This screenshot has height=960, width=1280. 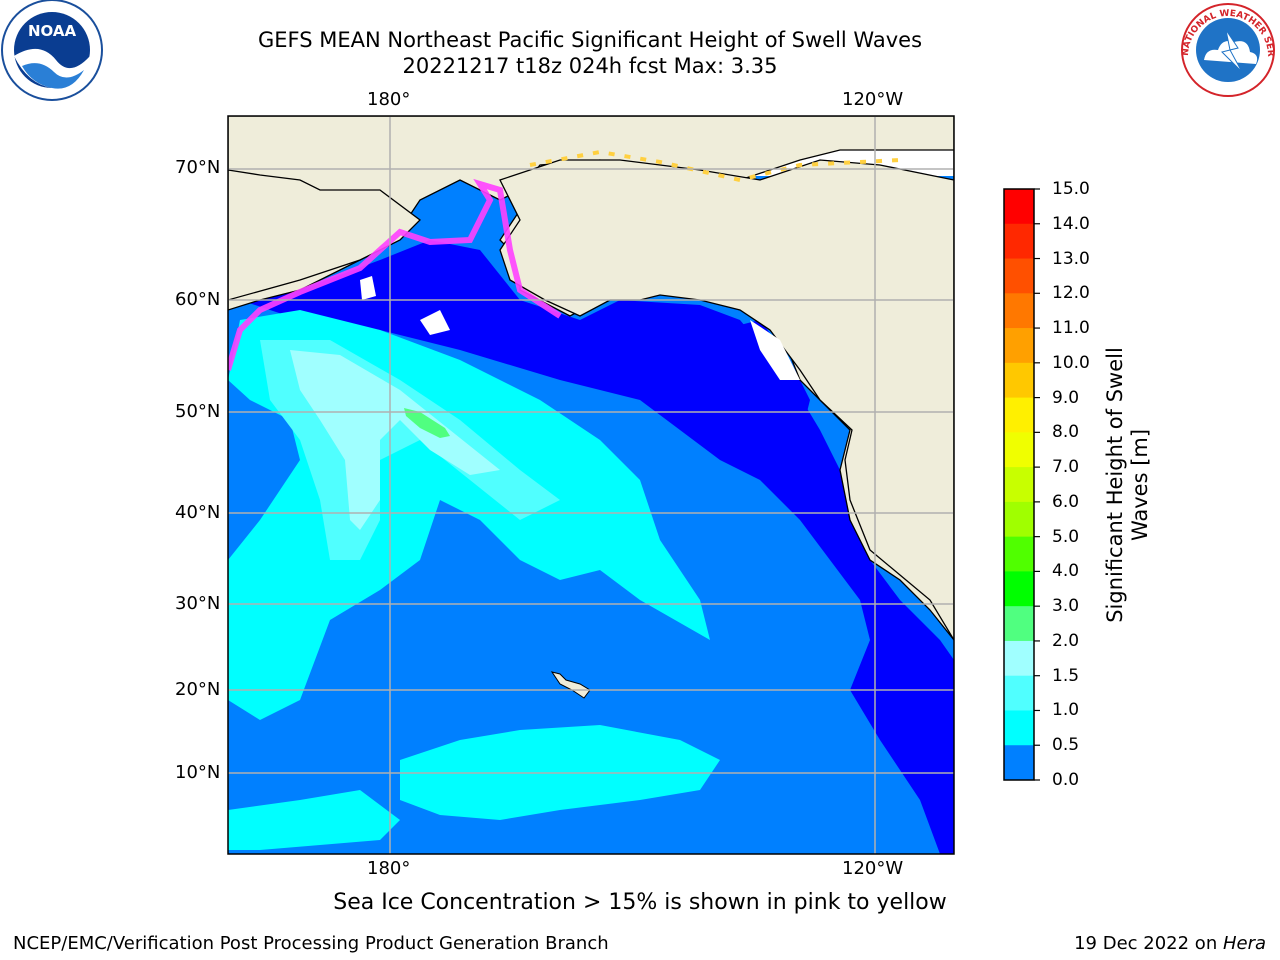 What do you see at coordinates (715, 166) in the screenshot?
I see `sea-ice-edge-yellow` at bounding box center [715, 166].